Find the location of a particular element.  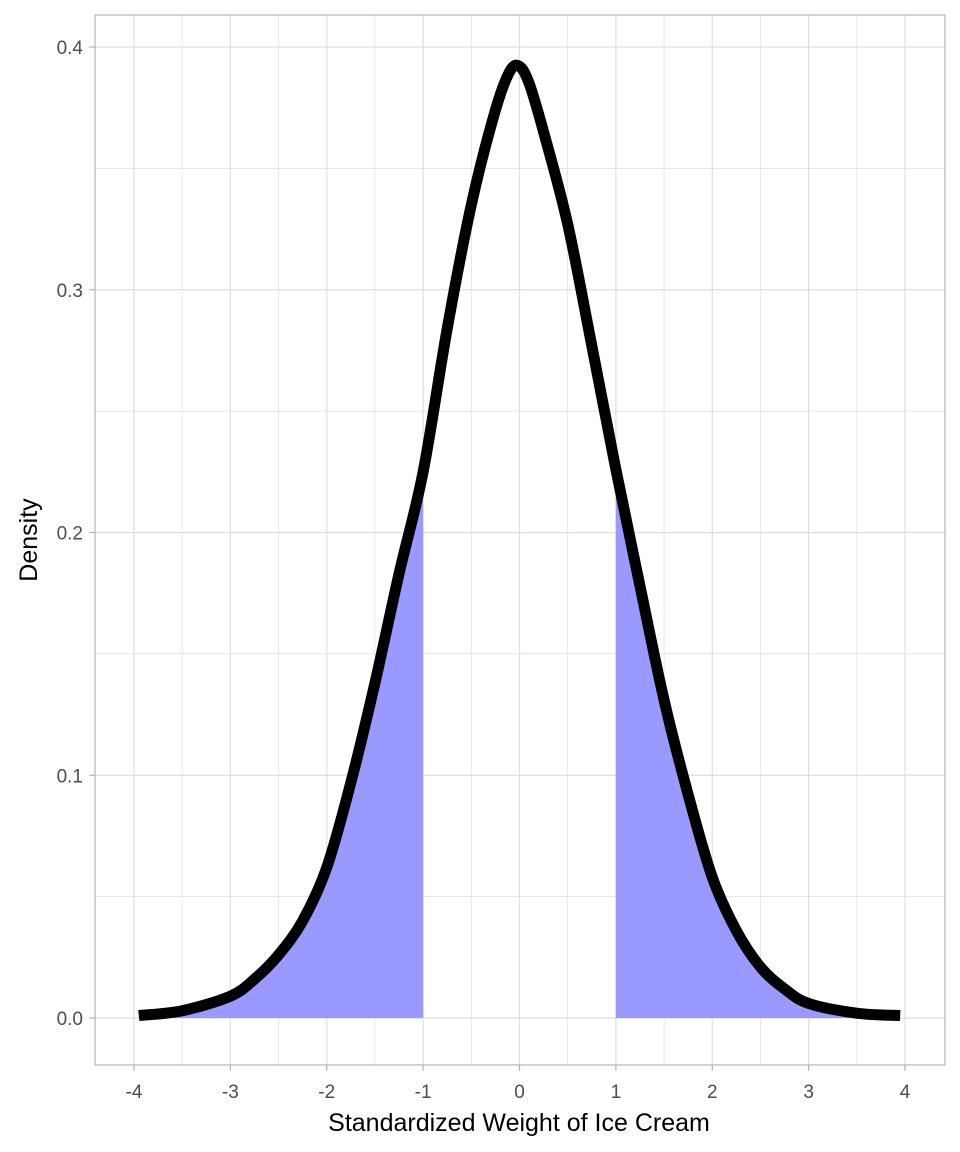

y-axis-title: Density is located at coordinates (29, 540).